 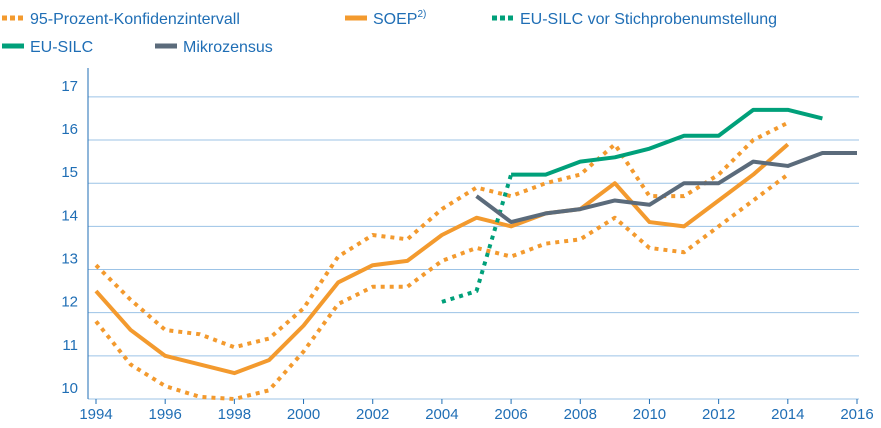 I want to click on x-tick-label: 2004, so click(x=441, y=414).